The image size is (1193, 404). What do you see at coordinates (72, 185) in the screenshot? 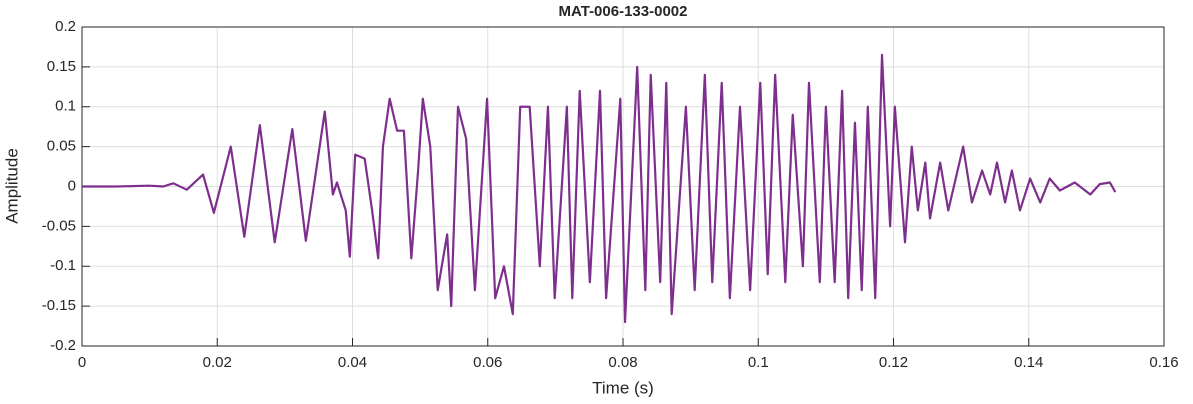
I see `y-tick-label: 0` at bounding box center [72, 185].